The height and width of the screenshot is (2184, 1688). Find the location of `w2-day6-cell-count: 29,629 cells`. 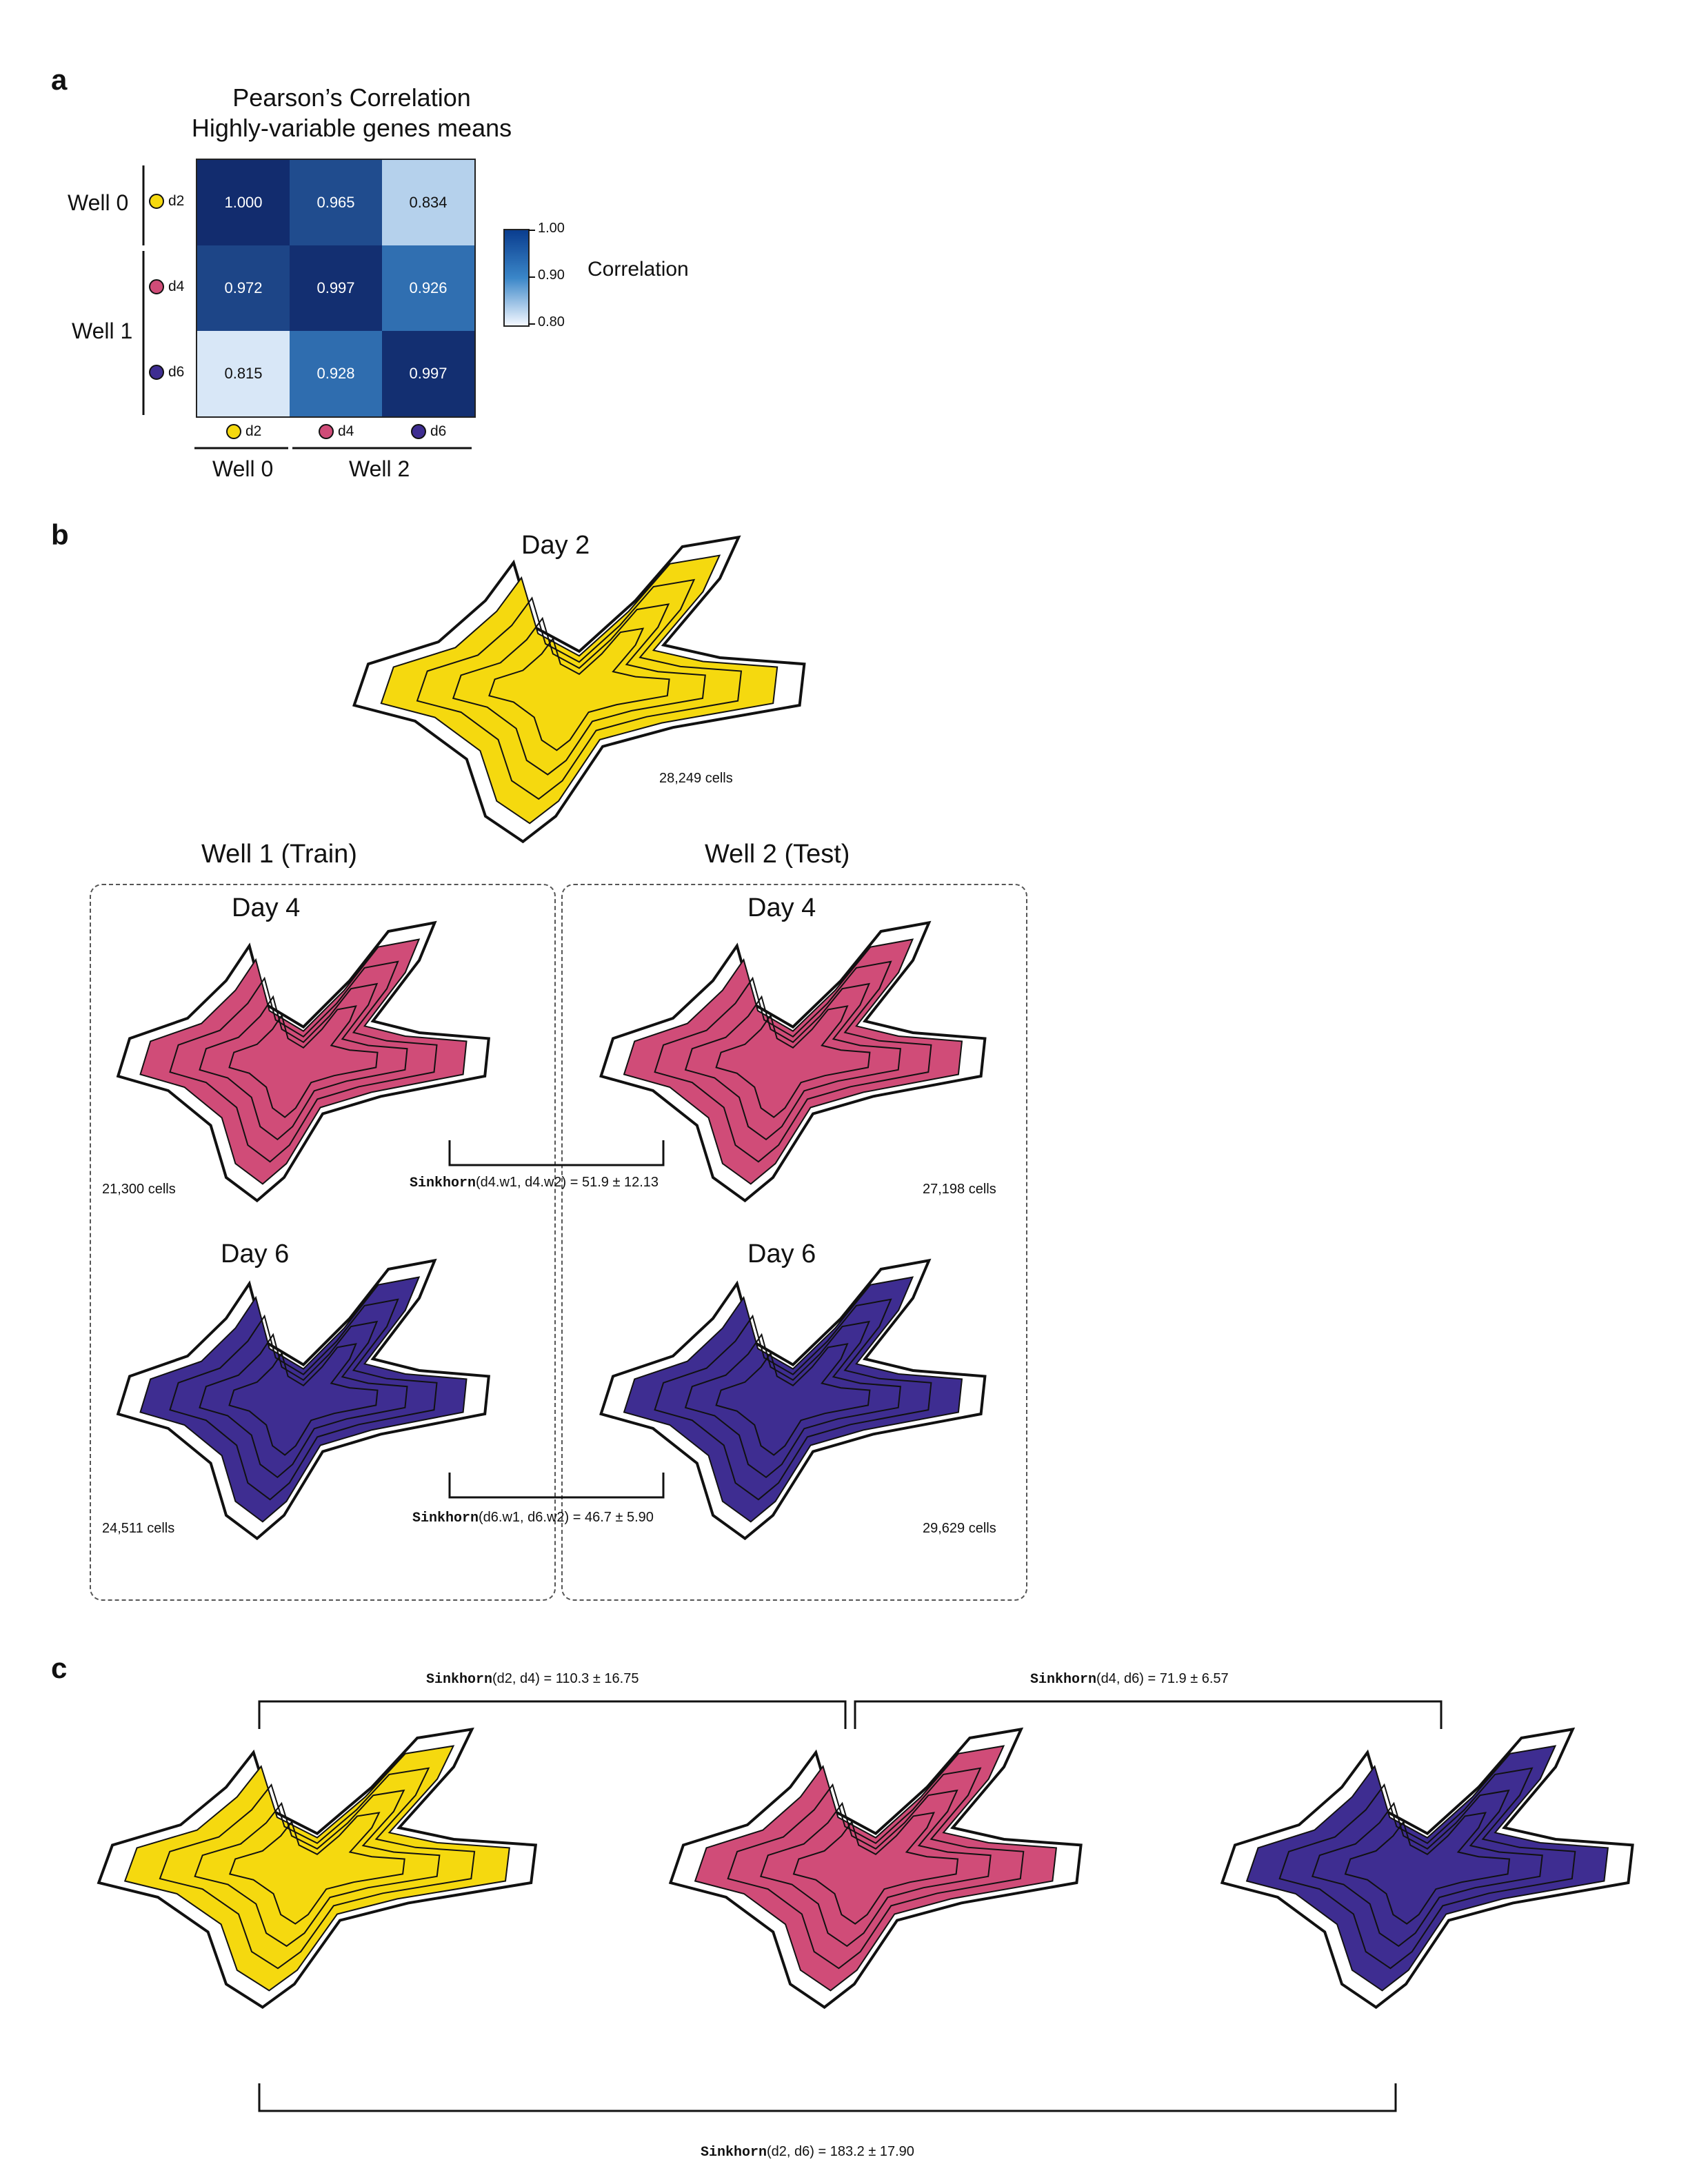

w2-day6-cell-count: 29,629 cells is located at coordinates (959, 1528).